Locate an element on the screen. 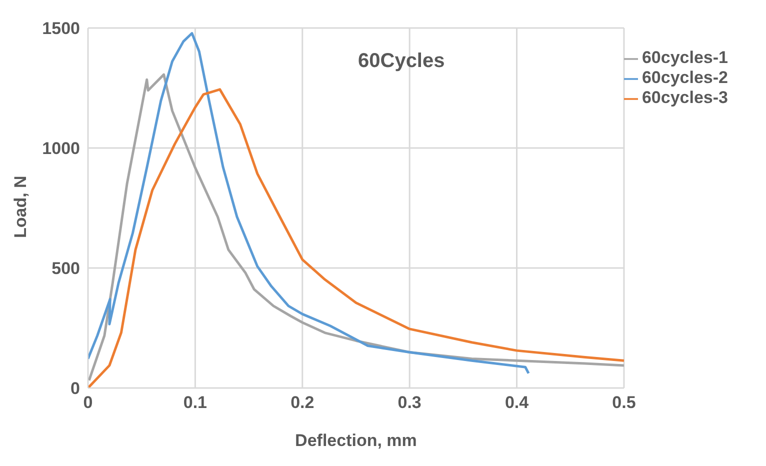  y-axis-title: Load, N is located at coordinates (20, 207).